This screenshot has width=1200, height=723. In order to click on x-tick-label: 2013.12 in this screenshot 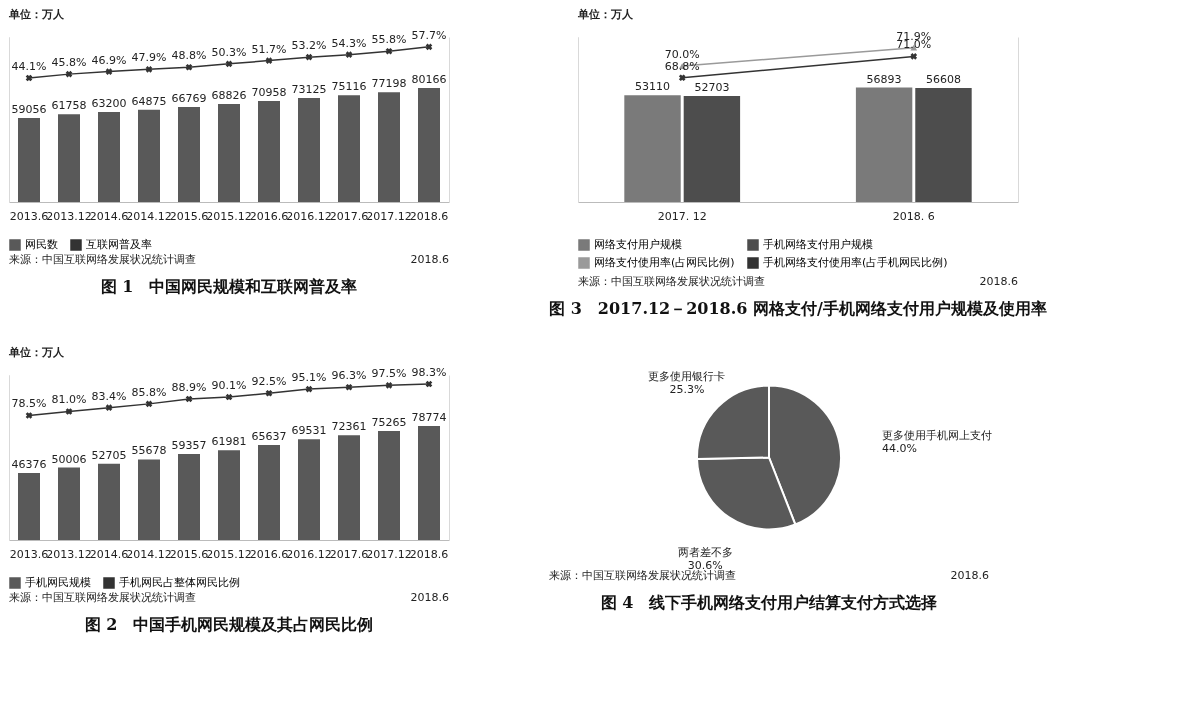, I will do `click(69, 554)`.